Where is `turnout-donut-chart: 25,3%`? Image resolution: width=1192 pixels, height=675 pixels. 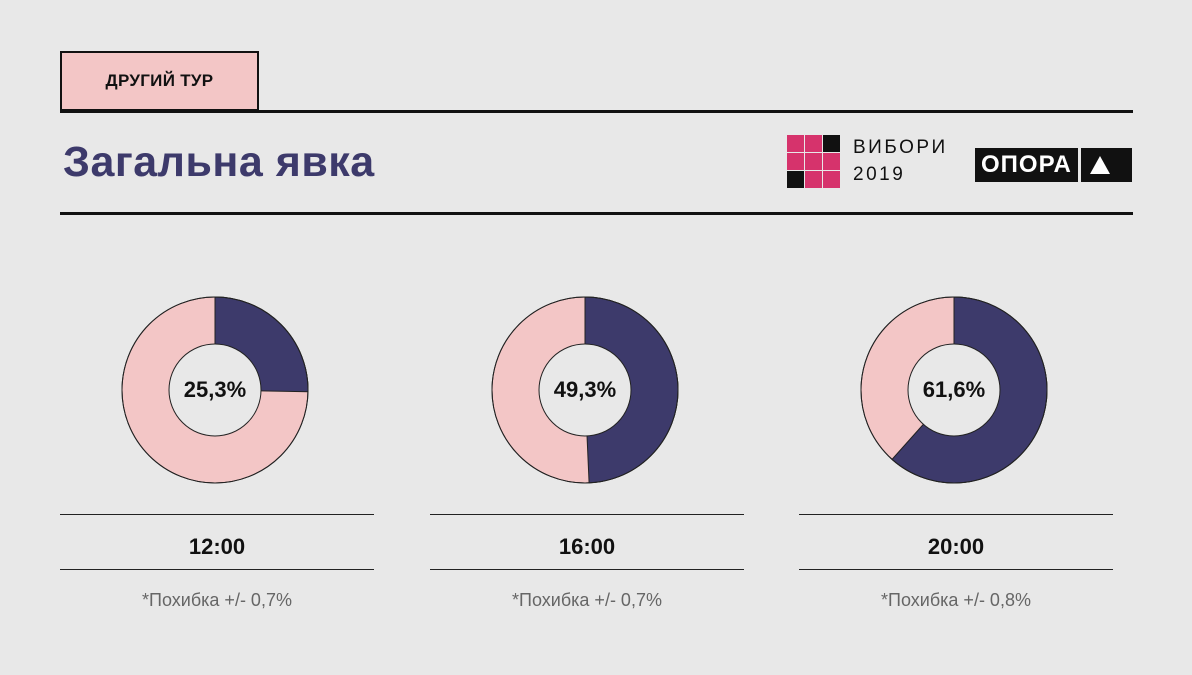 turnout-donut-chart: 25,3% is located at coordinates (215, 390).